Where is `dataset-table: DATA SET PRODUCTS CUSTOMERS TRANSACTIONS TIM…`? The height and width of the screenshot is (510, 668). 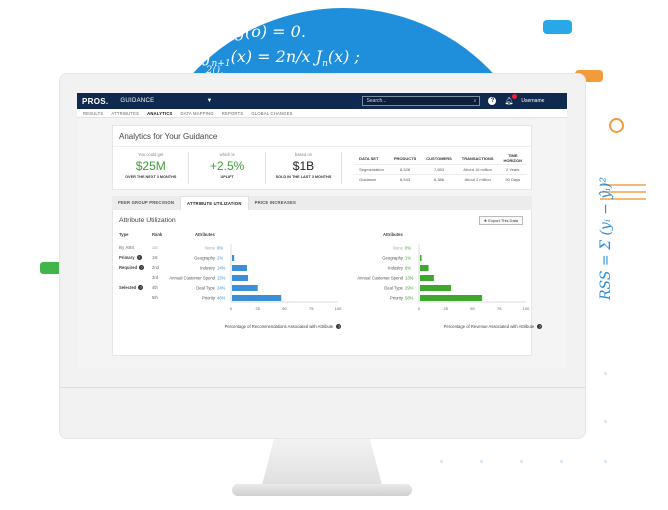
dataset-table: DATA SET PRODUCTS CUSTOMERS TRANSACTIONS TIM… is located at coordinates (440, 168).